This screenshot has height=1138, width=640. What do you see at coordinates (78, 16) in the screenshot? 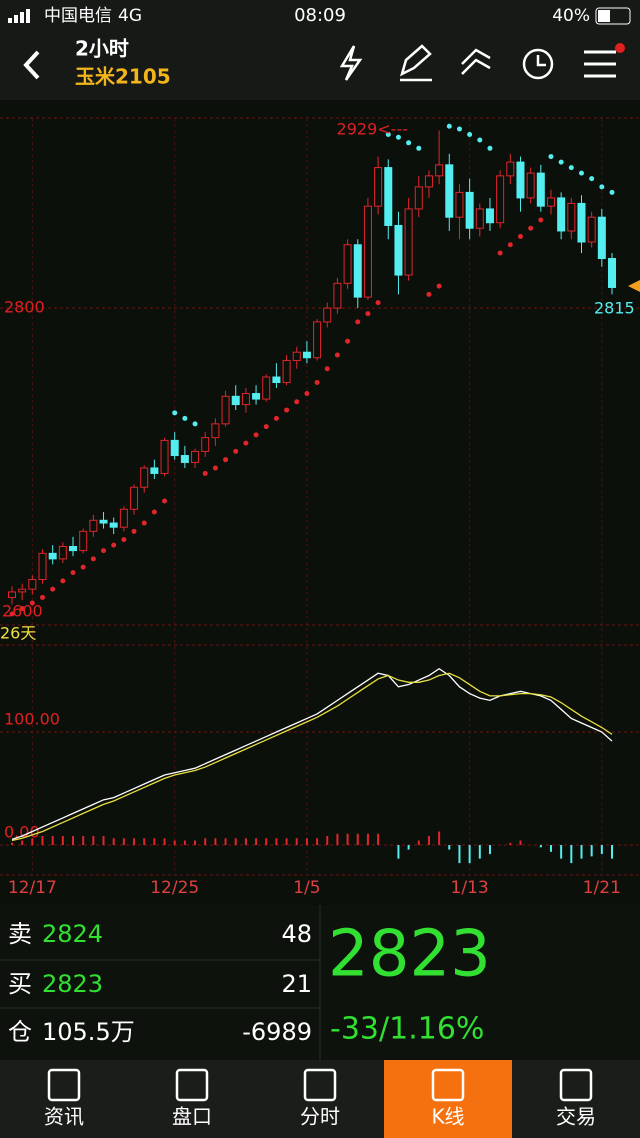
I see `carrier: 中国电信` at bounding box center [78, 16].